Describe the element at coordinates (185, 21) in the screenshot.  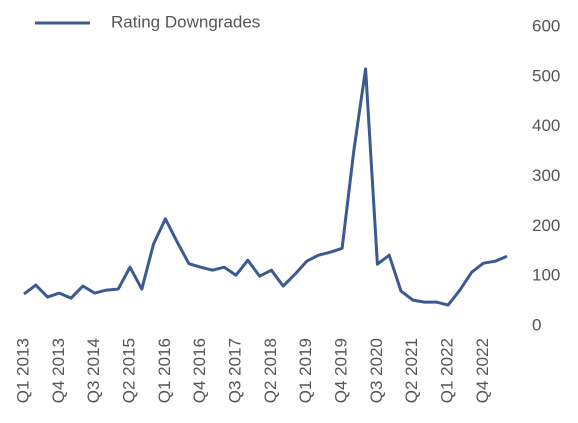
I see `legend-label: Rating Downgrades` at that location.